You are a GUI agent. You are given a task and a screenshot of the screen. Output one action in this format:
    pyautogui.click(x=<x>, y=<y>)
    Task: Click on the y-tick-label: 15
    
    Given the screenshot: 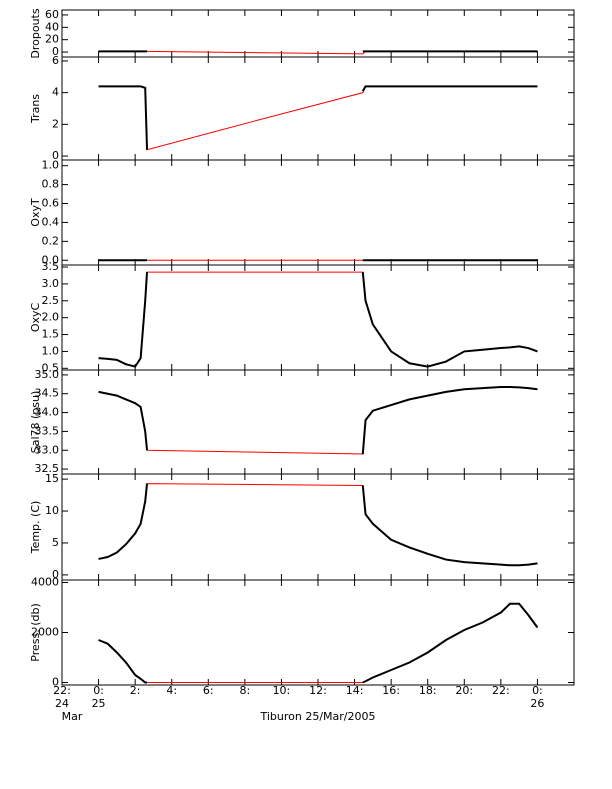 What is the action you would take?
    pyautogui.click(x=52, y=478)
    